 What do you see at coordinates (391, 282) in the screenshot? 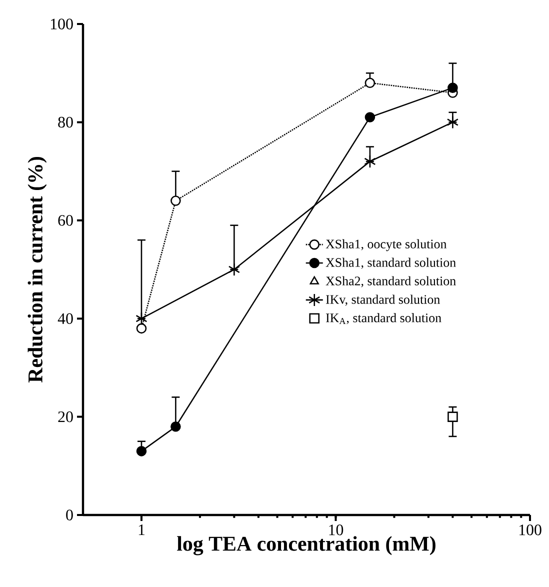
I see `legend-label: XSha2, standard solution` at bounding box center [391, 282].